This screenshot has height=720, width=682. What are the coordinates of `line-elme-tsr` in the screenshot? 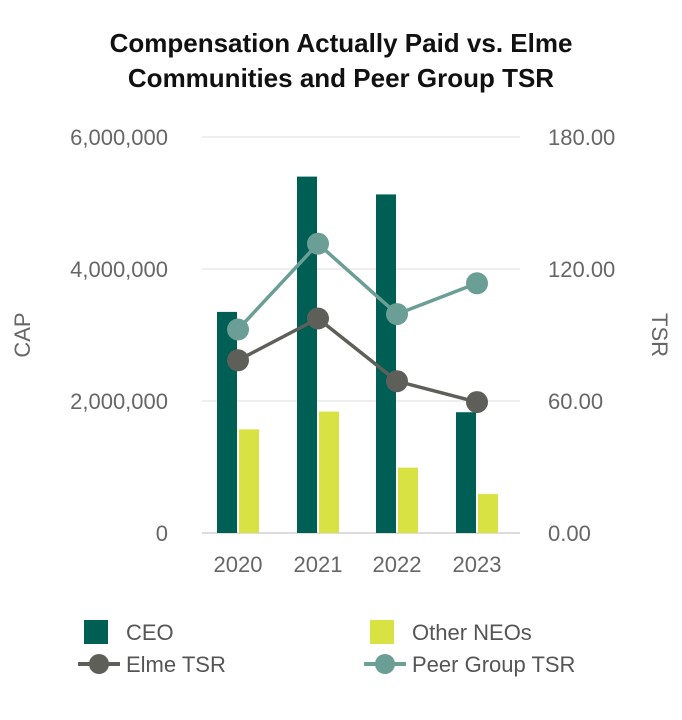 It's located at (357, 360).